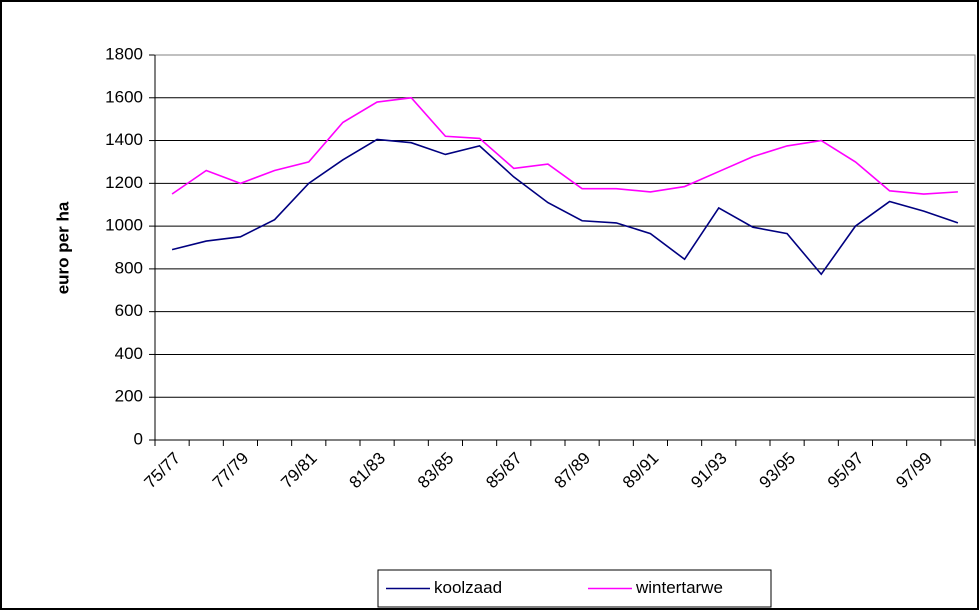 This screenshot has height=610, width=979. Describe the element at coordinates (124, 225) in the screenshot. I see `y-tick-label: 1000` at that location.